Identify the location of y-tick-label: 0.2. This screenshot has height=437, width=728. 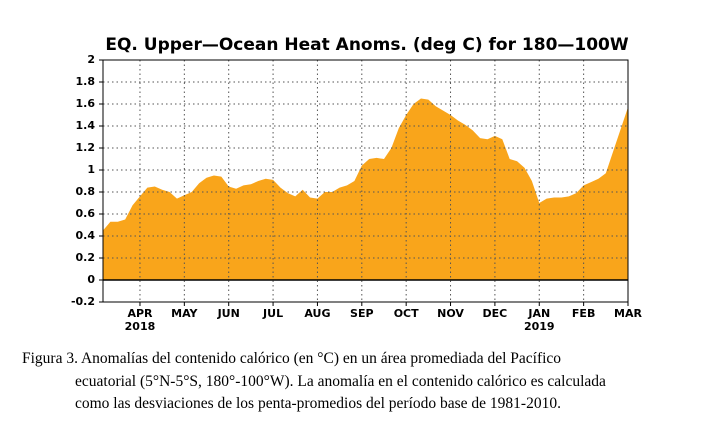
(86, 257).